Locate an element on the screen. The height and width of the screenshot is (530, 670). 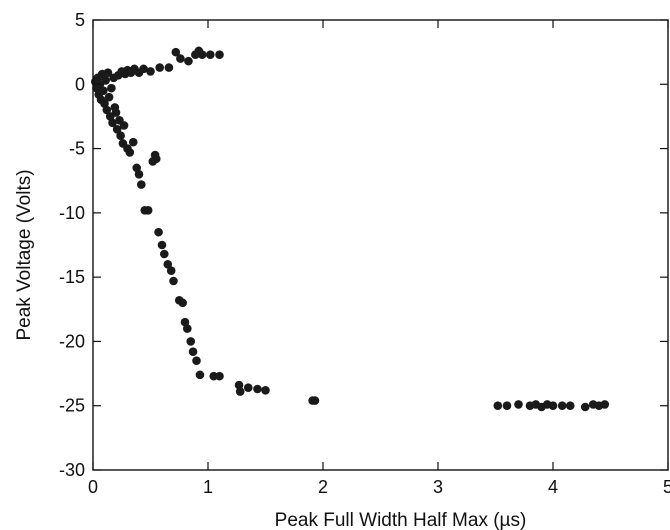
y-axis-title: Peak Voltage (Volts) is located at coordinates (24, 254).